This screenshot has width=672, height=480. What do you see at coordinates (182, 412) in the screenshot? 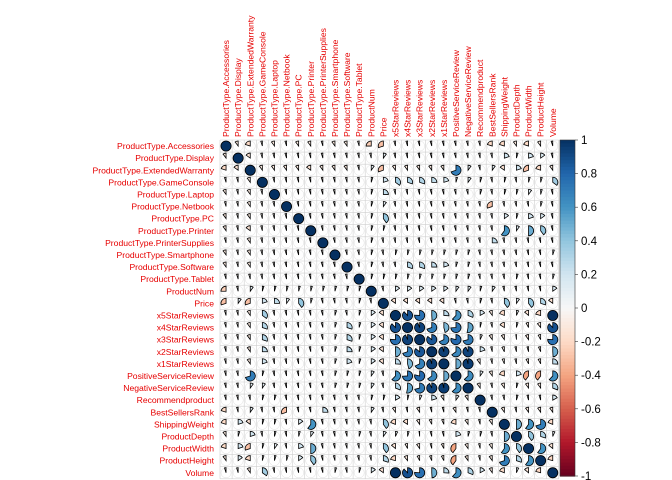
I see `row-label: BestSellersRank` at bounding box center [182, 412].